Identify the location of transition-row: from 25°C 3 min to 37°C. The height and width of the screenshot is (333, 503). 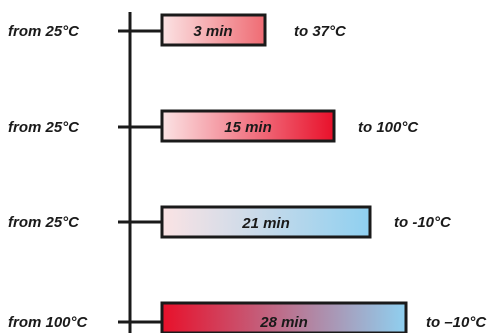
(177, 30).